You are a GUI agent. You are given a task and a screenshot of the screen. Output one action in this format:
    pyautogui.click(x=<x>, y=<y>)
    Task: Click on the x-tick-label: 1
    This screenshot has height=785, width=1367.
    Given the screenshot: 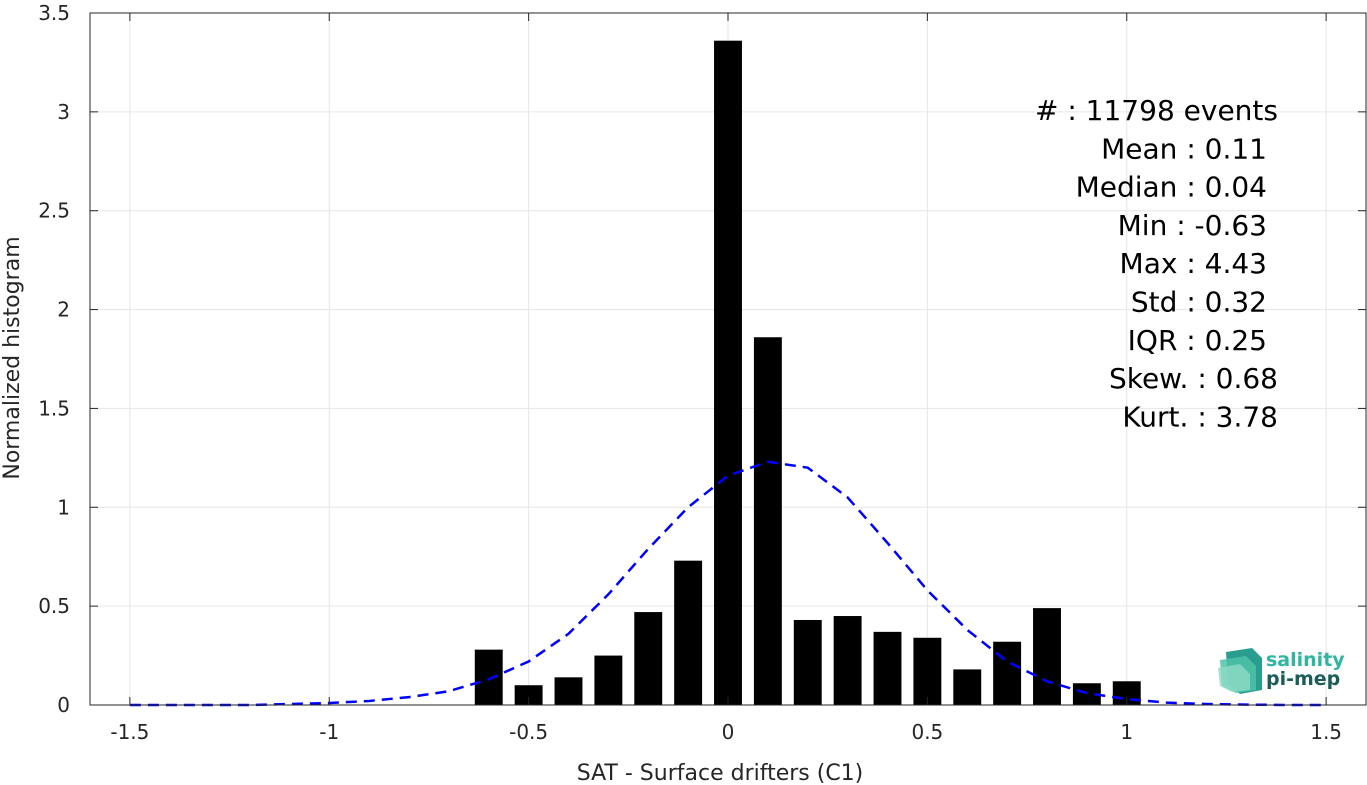 What is the action you would take?
    pyautogui.click(x=1126, y=732)
    